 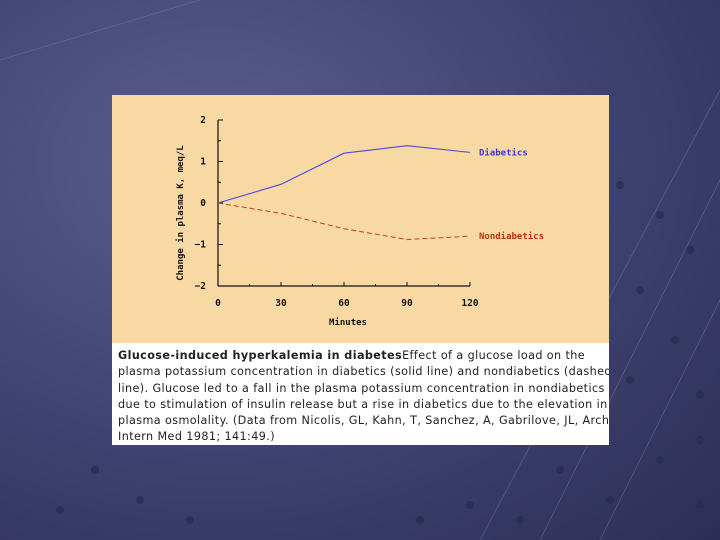 What do you see at coordinates (203, 203) in the screenshot?
I see `y-tick-label: 0` at bounding box center [203, 203].